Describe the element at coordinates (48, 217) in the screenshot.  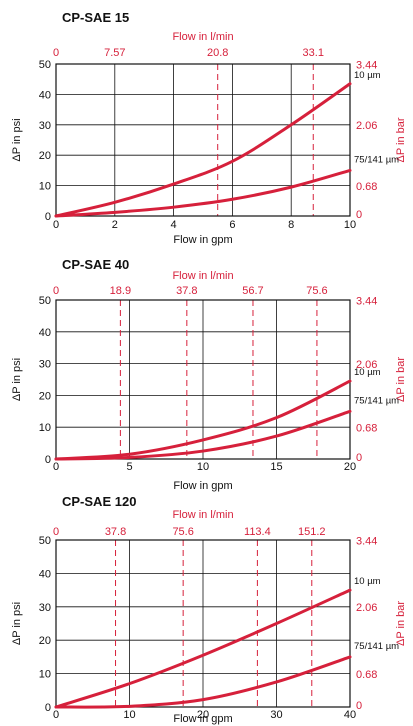
I see `chart-1-y-tick-label: 0` at that location.